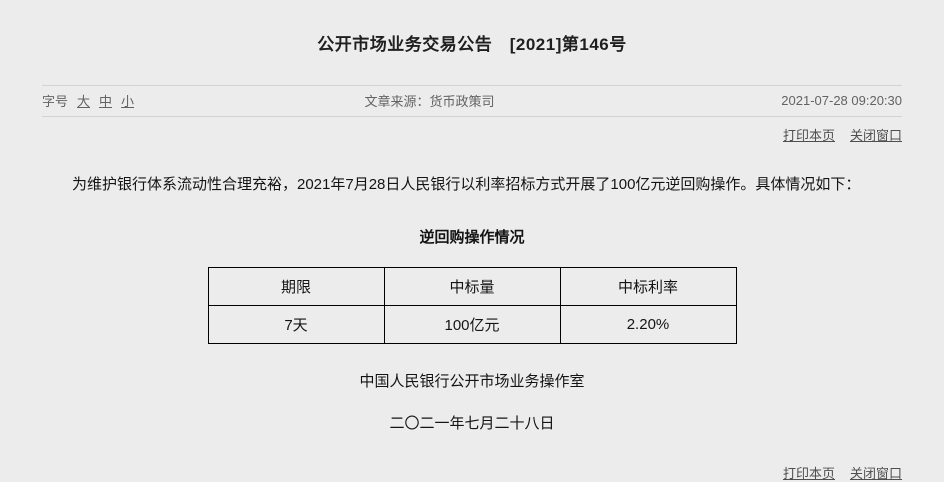 The width and height of the screenshot is (944, 482). What do you see at coordinates (472, 237) in the screenshot?
I see `operation-table-title: 逆回购操作情况` at bounding box center [472, 237].